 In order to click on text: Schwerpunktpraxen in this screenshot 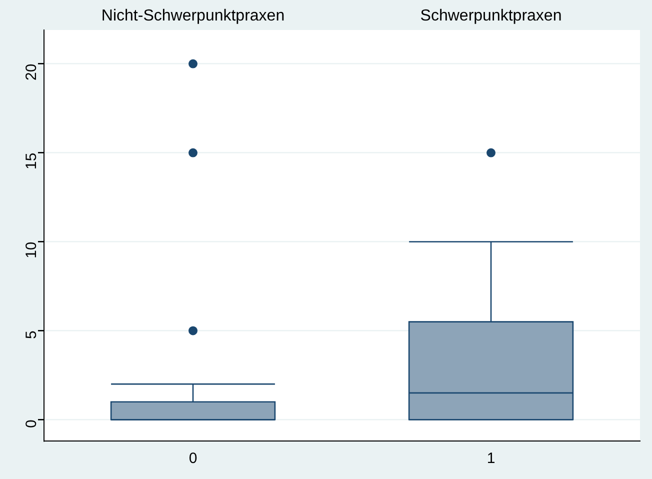, I will do `click(491, 15)`.